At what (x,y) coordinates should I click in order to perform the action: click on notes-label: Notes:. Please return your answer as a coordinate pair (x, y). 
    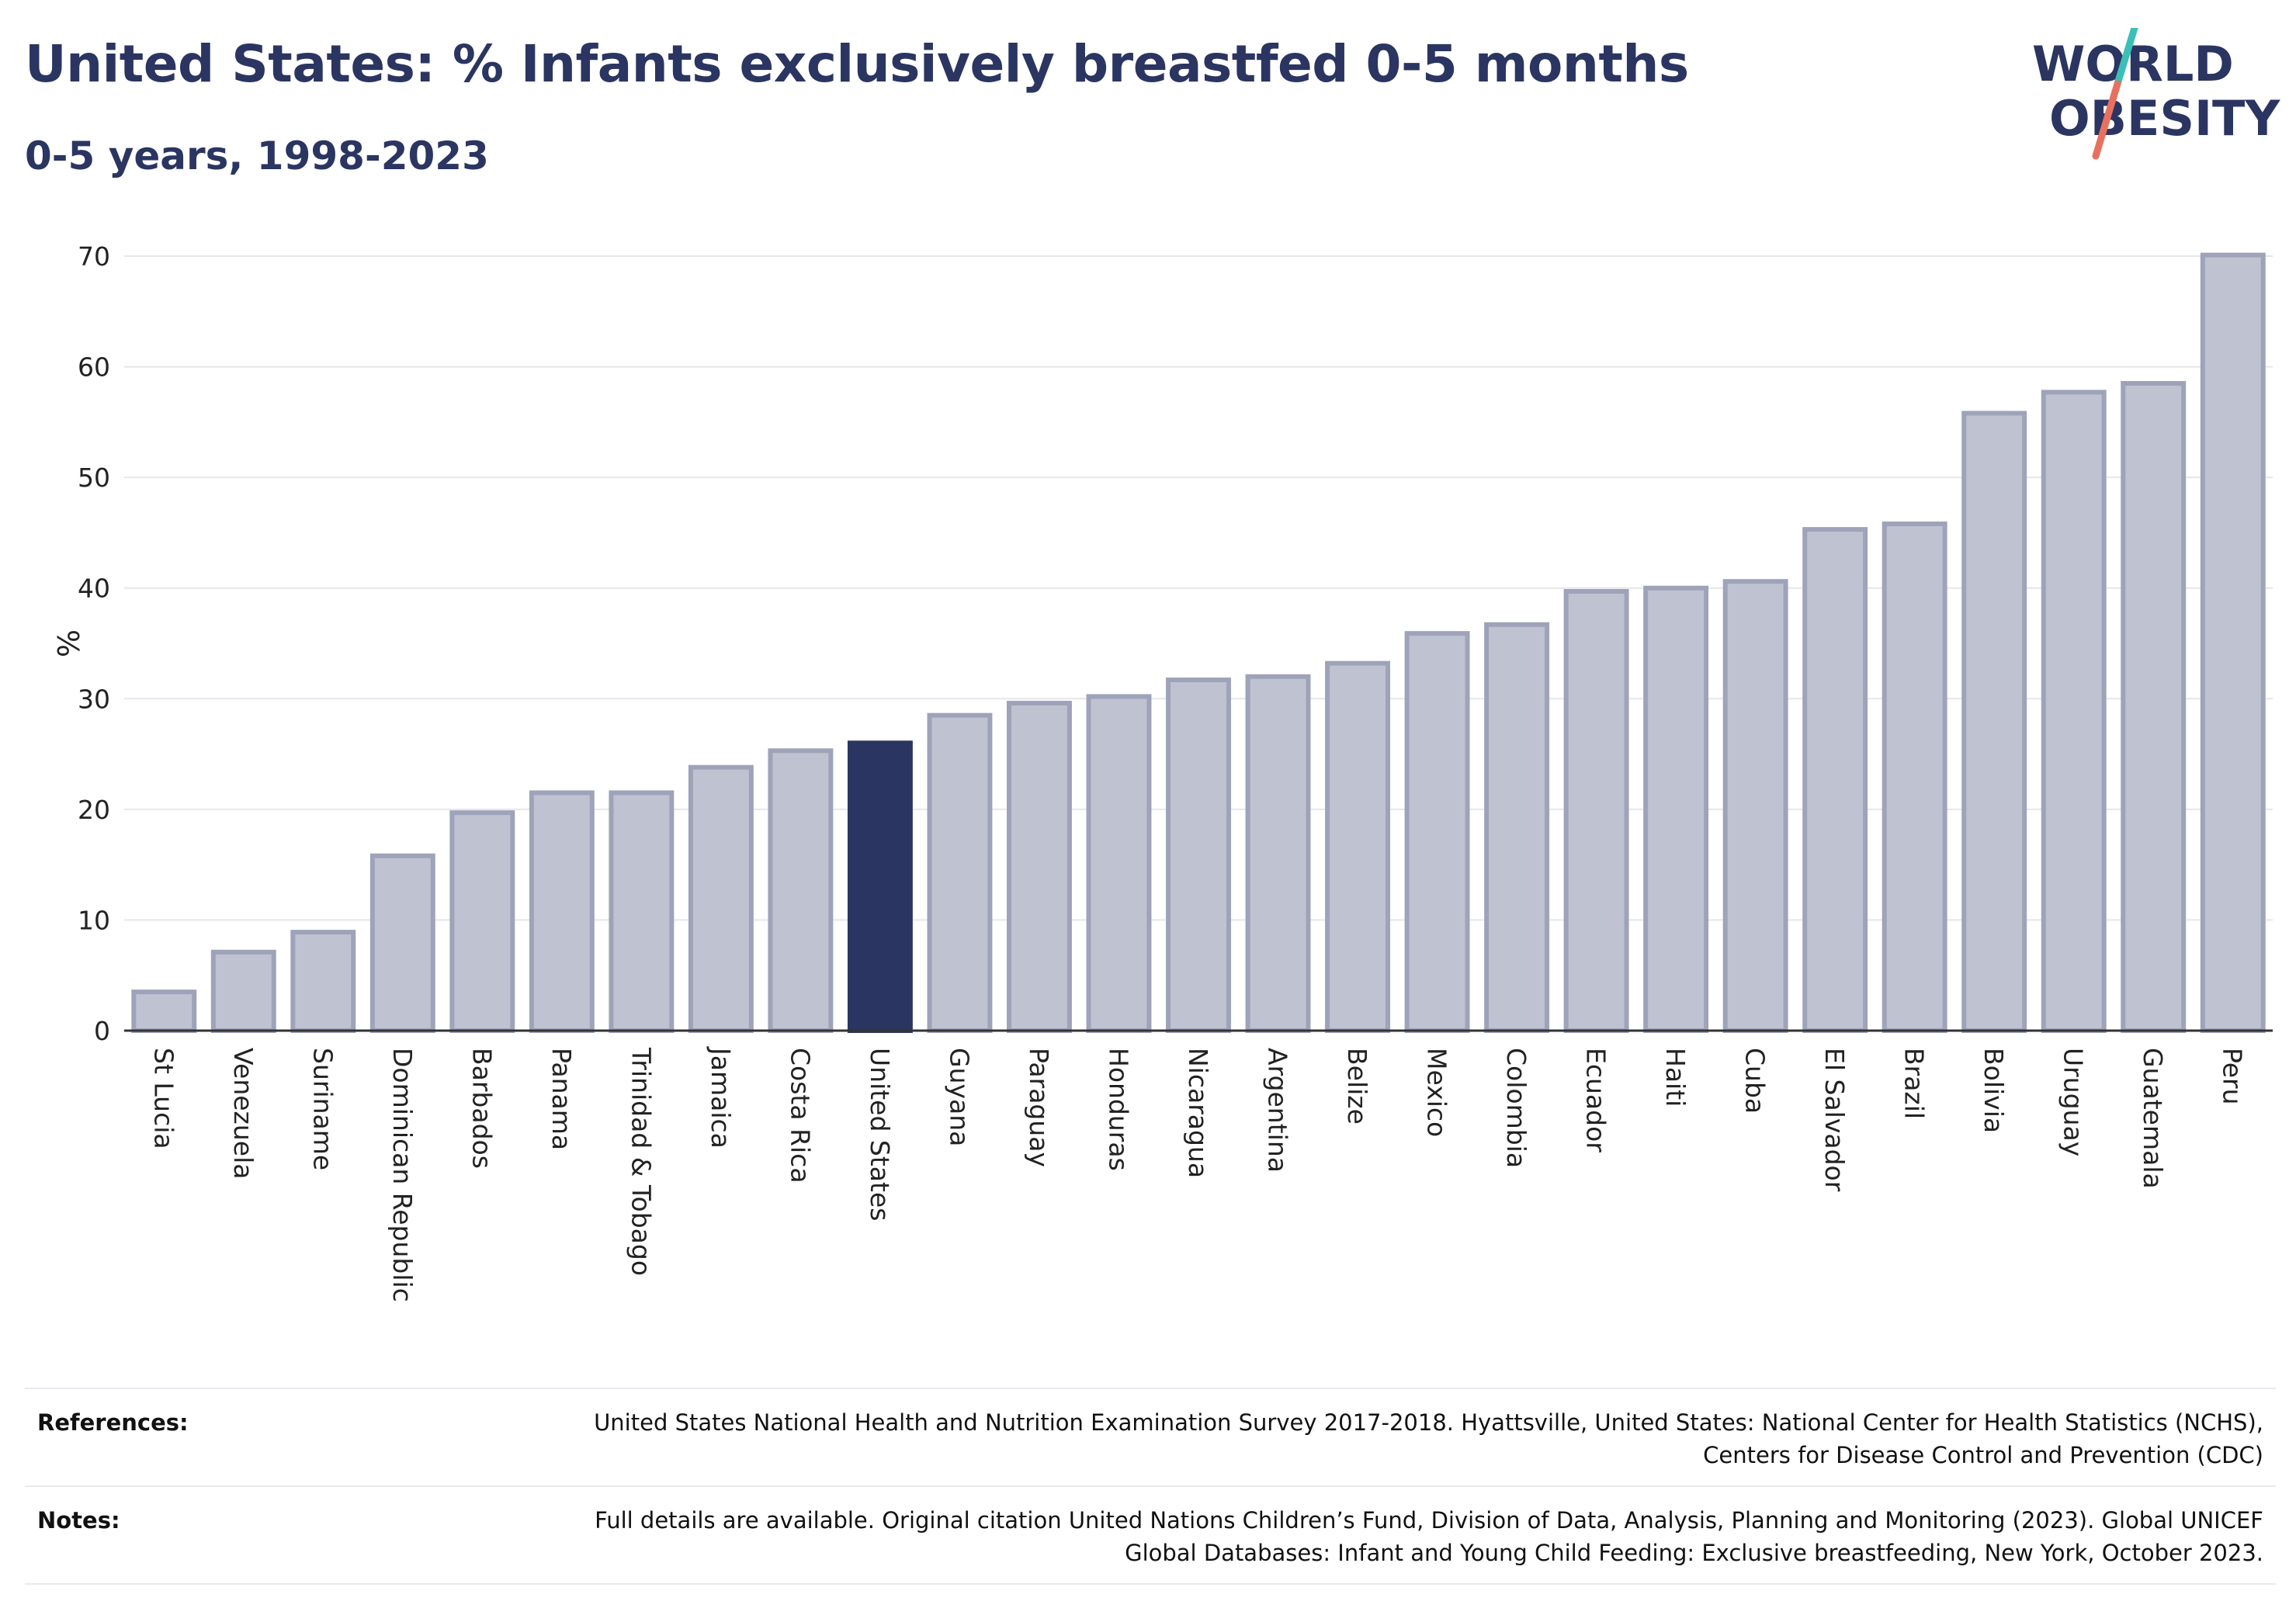
    Looking at the image, I should click on (78, 1520).